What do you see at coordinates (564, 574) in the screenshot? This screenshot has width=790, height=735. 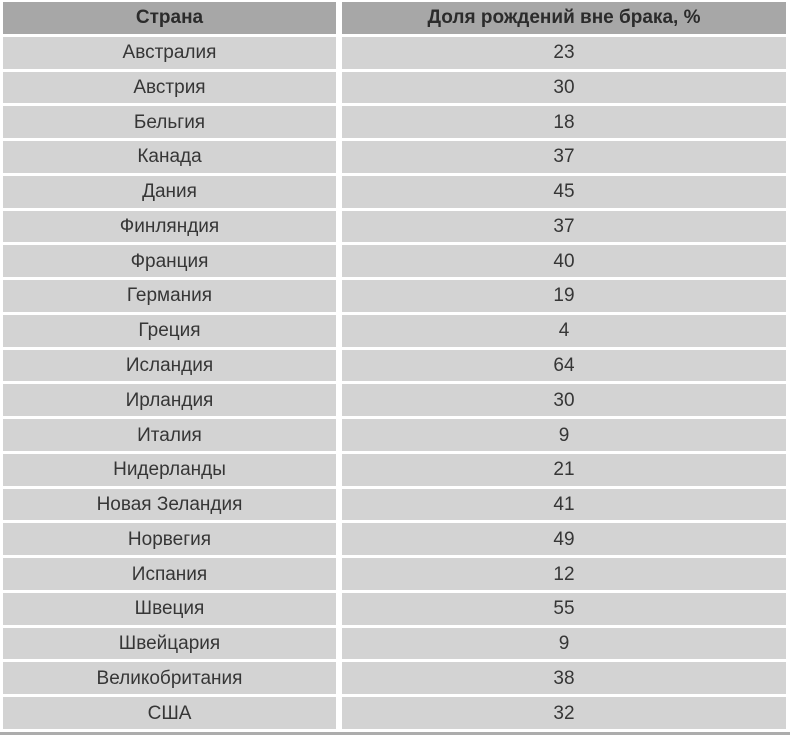 I see `value-cell: 12` at bounding box center [564, 574].